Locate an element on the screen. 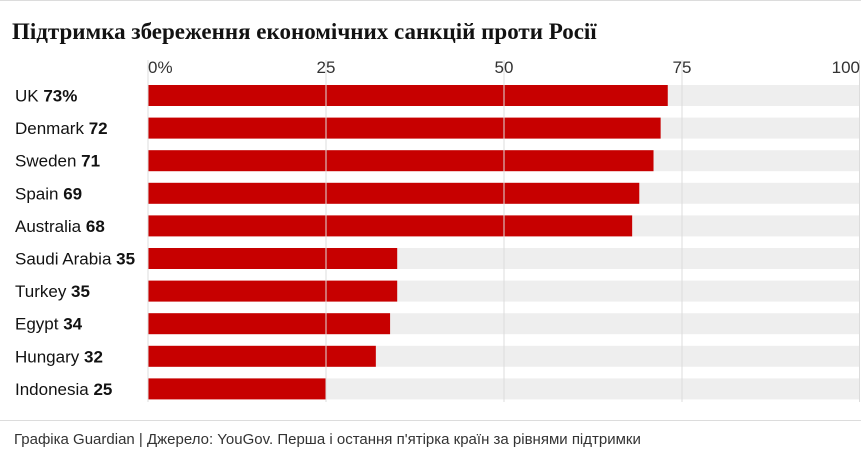 The width and height of the screenshot is (861, 472). country-name: Sweden is located at coordinates (48, 161).